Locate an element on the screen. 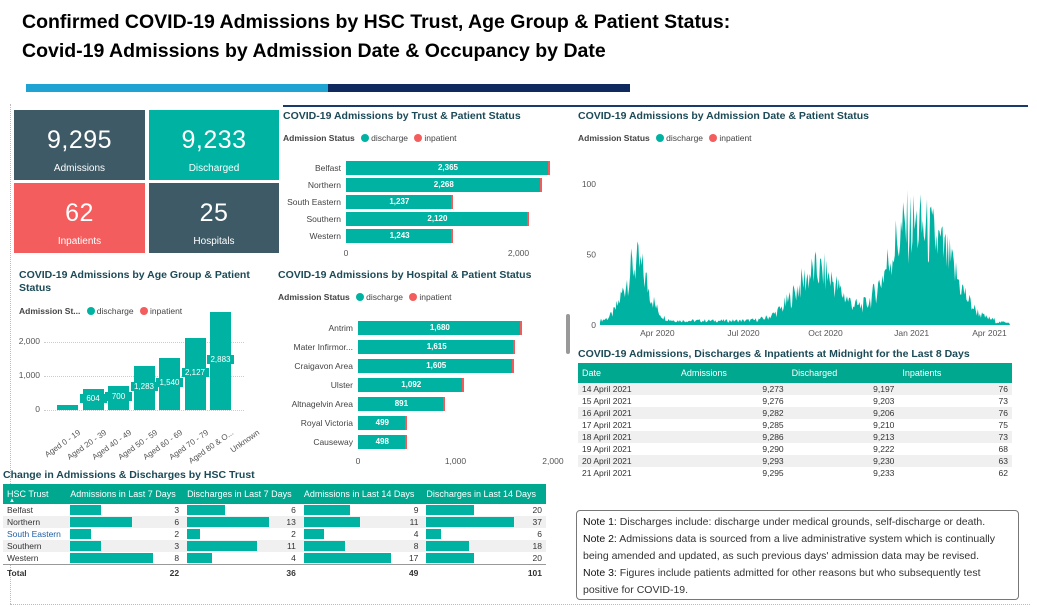 This screenshot has height=611, width=1037. table-row: 20 April 2021 9,293 9,230 63 is located at coordinates (795, 461).